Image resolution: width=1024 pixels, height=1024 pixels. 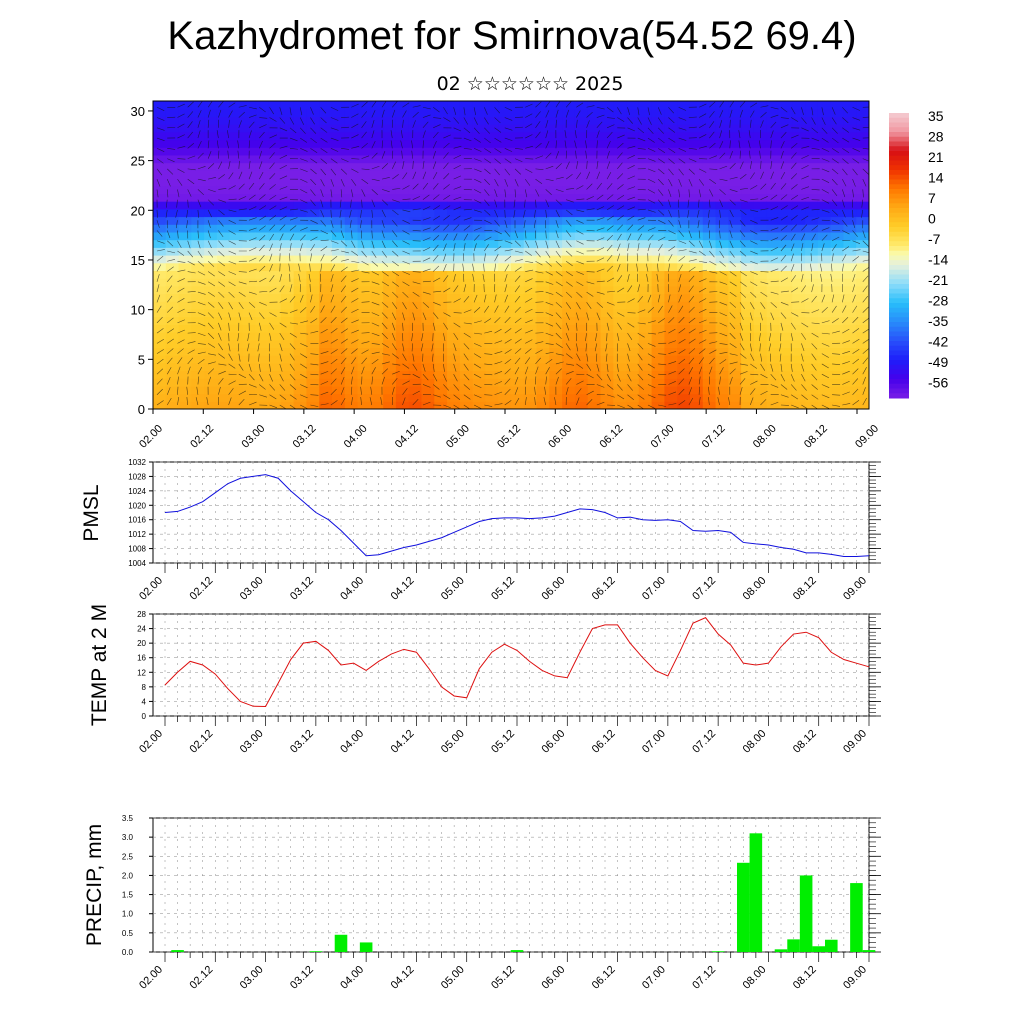 What do you see at coordinates (934, 239) in the screenshot?
I see `colorbar-label: -7` at bounding box center [934, 239].